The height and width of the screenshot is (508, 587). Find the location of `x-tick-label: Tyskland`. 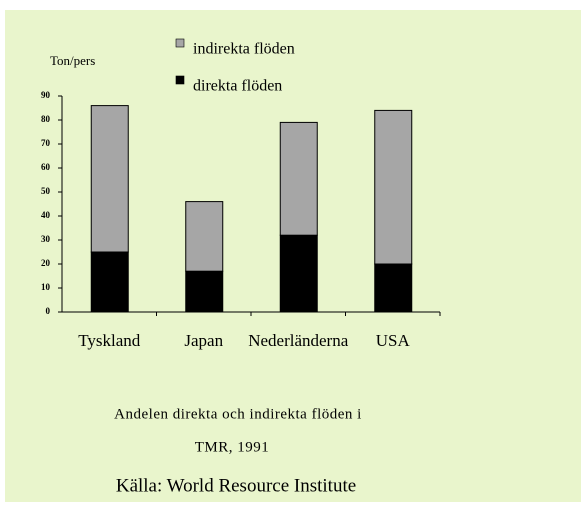

x-tick-label: Tyskland is located at coordinates (109, 340).